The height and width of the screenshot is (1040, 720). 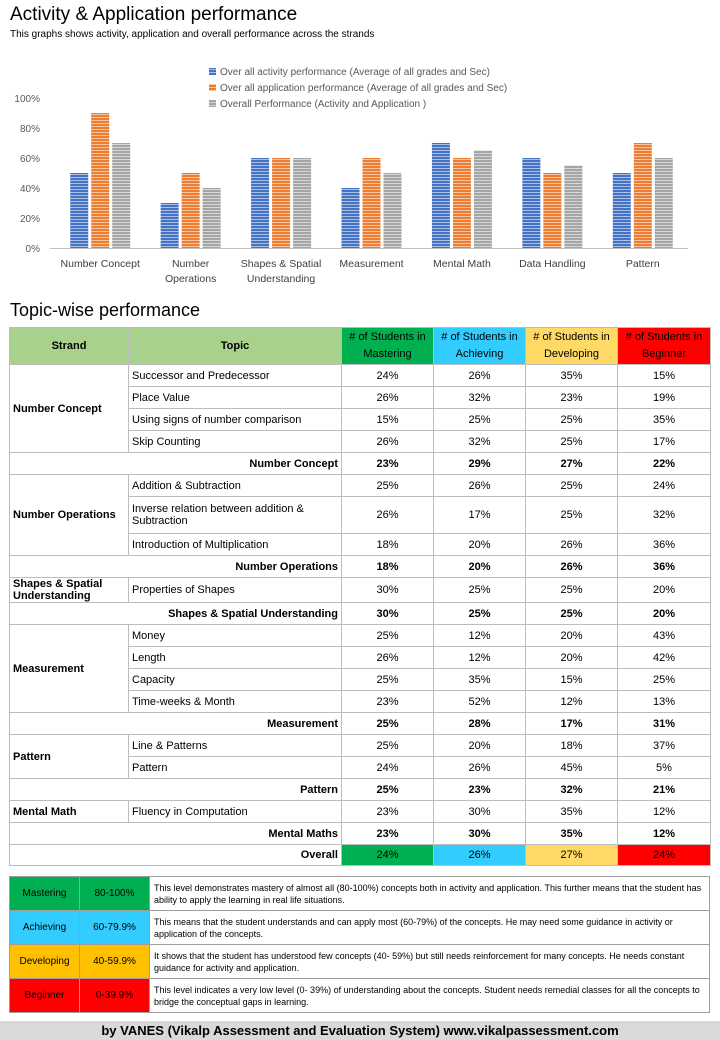 I want to click on x-tick-label: Measurement, so click(x=371, y=264).